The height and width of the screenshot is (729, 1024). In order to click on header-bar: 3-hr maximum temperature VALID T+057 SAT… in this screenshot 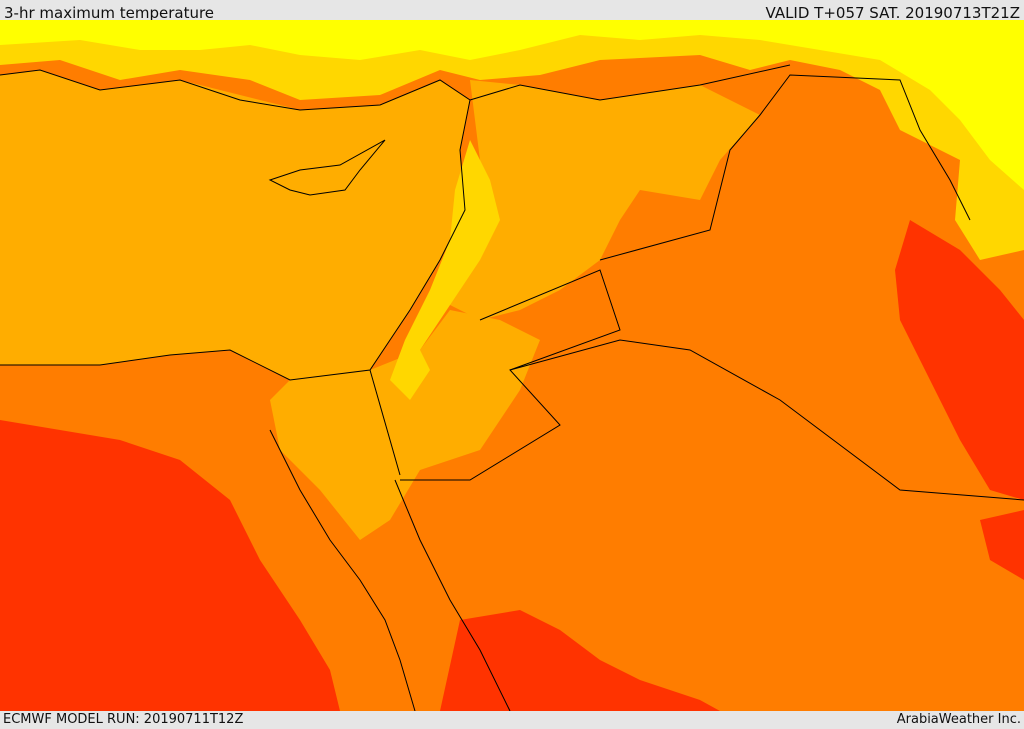, I will do `click(512, 11)`.